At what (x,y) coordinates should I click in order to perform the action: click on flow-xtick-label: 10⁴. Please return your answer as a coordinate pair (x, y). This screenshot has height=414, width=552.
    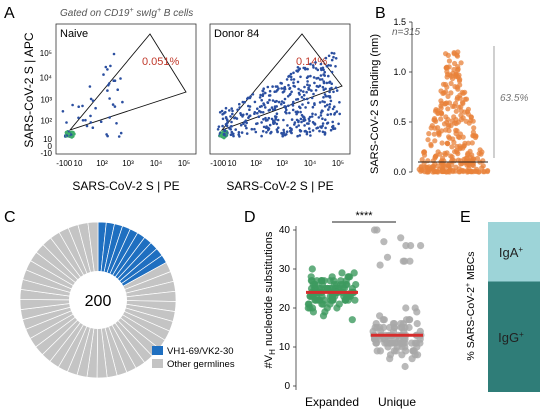
    Looking at the image, I should click on (156, 163).